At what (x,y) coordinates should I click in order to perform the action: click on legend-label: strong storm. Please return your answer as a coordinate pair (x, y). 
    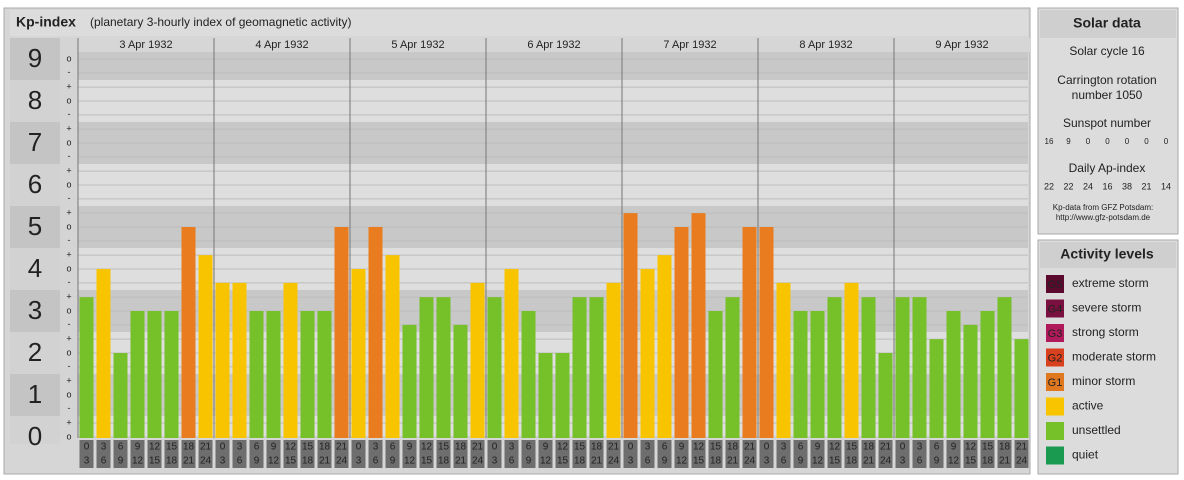
    Looking at the image, I should click on (1105, 332).